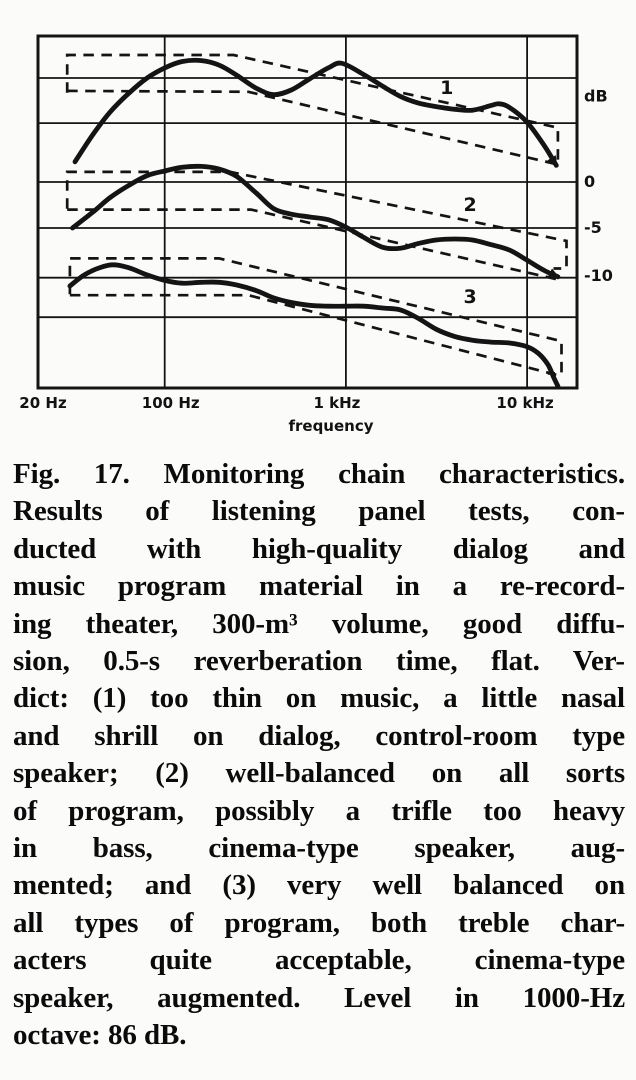 Image resolution: width=636 pixels, height=1080 pixels. Describe the element at coordinates (469, 205) in the screenshot. I see `curve-number-label-2: 2` at that location.